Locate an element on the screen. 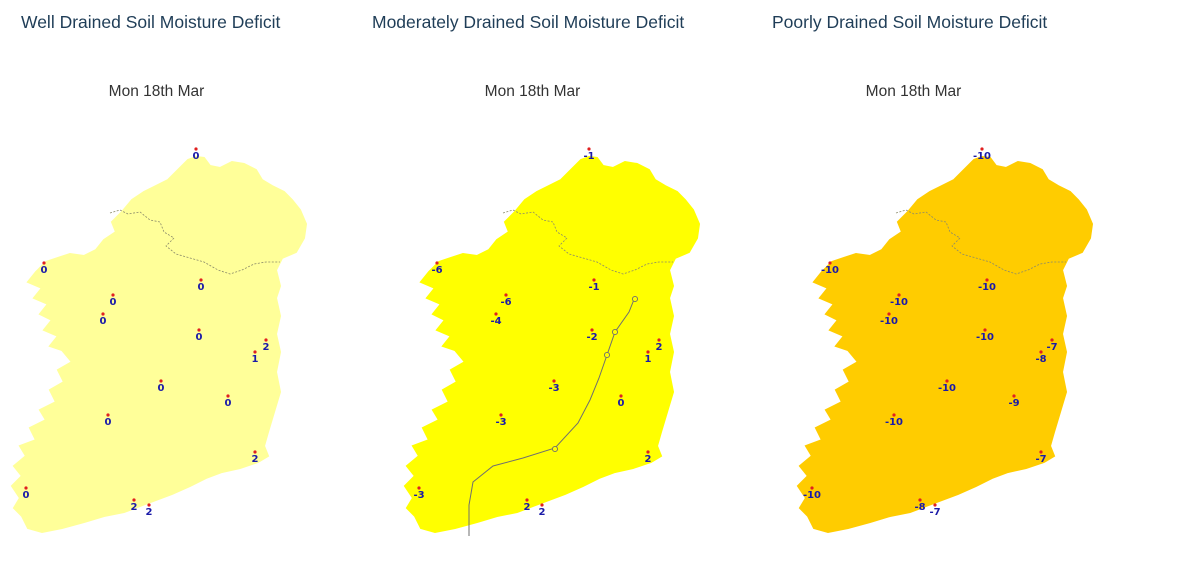 The height and width of the screenshot is (569, 1179). panel-title: Well Drained Soil Moisture Deficit is located at coordinates (151, 22).